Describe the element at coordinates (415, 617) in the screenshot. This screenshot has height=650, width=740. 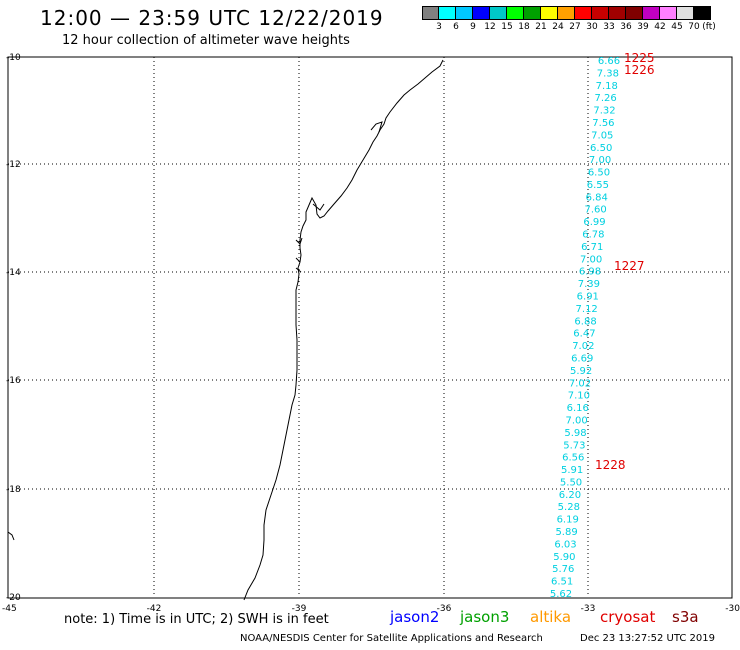
I see `satellite-jason2: jason2` at that location.